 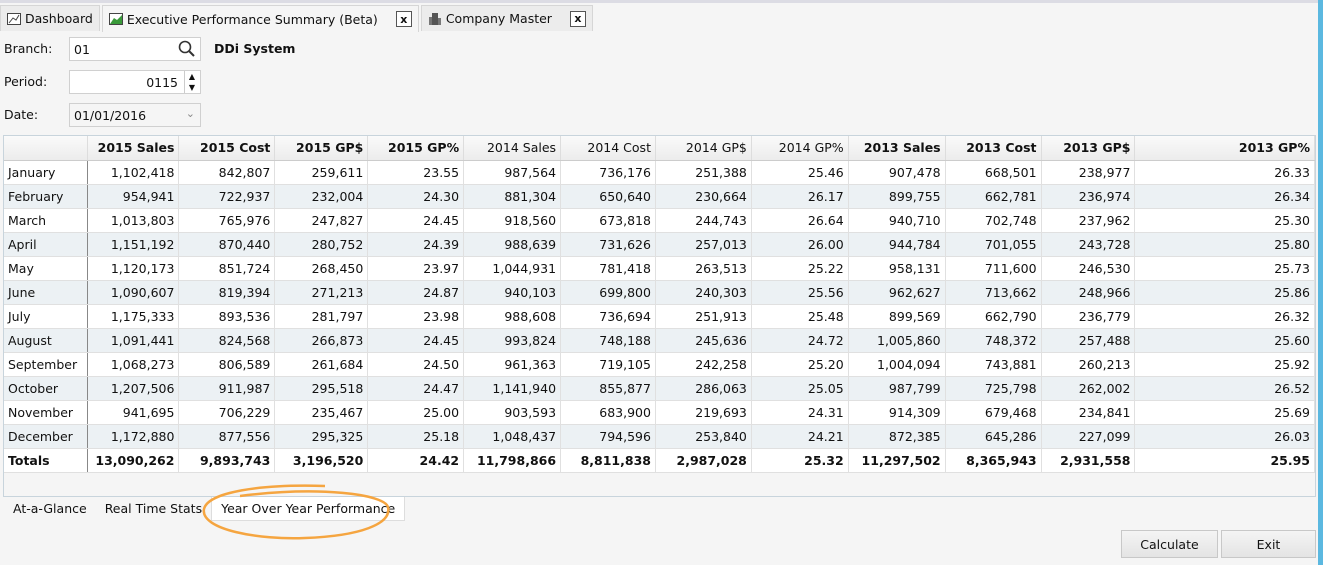 What do you see at coordinates (46, 148) in the screenshot?
I see `column-header` at bounding box center [46, 148].